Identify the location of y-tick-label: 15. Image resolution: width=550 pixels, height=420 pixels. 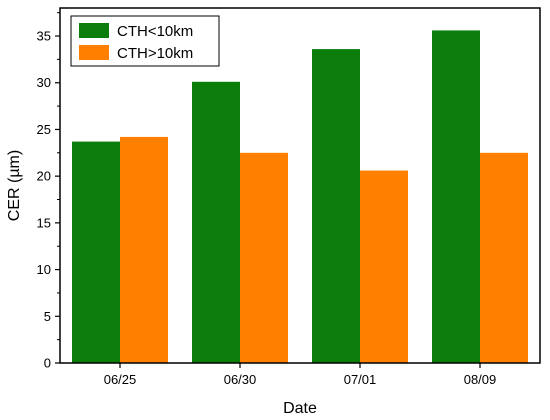
(44, 222).